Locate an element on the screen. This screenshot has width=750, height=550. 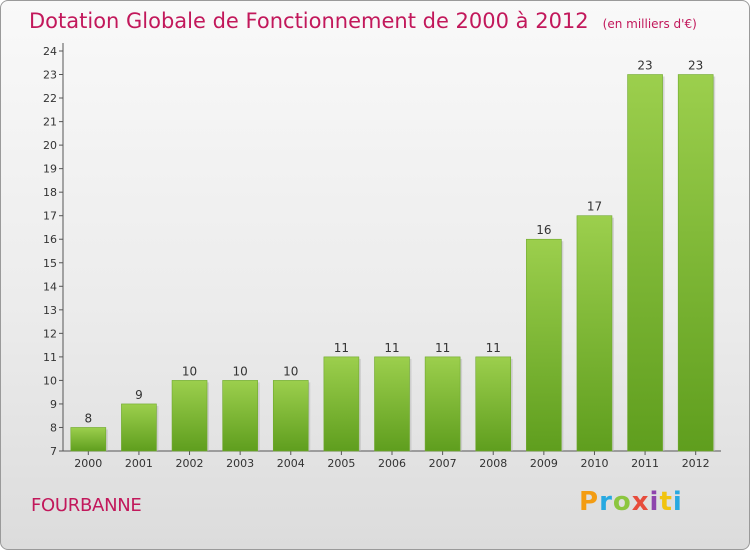
proxiti-logo: Proxiti is located at coordinates (631, 502).